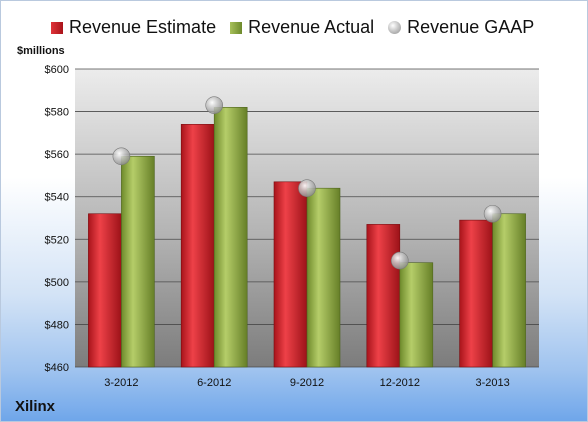 The width and height of the screenshot is (588, 422). What do you see at coordinates (492, 213) in the screenshot?
I see `marker-gaap-3-2013` at bounding box center [492, 213].